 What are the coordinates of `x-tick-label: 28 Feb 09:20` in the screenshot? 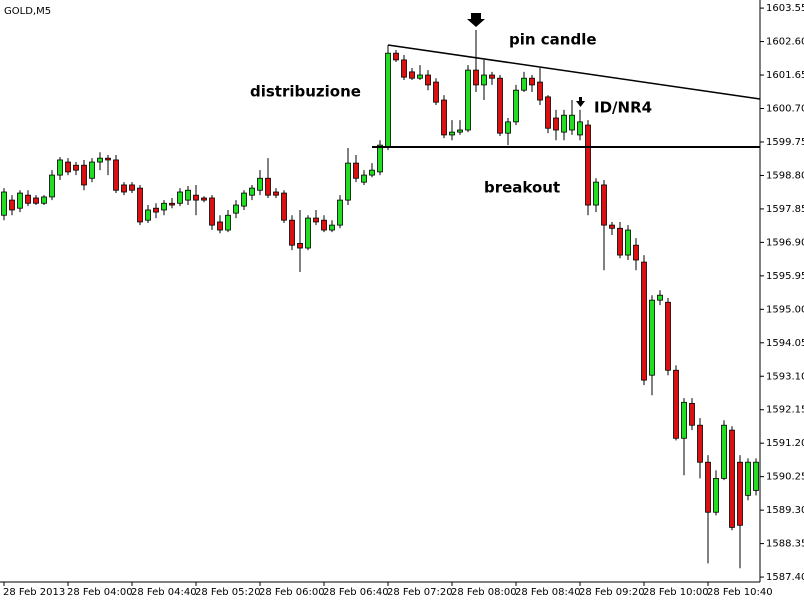 It's located at (612, 592).